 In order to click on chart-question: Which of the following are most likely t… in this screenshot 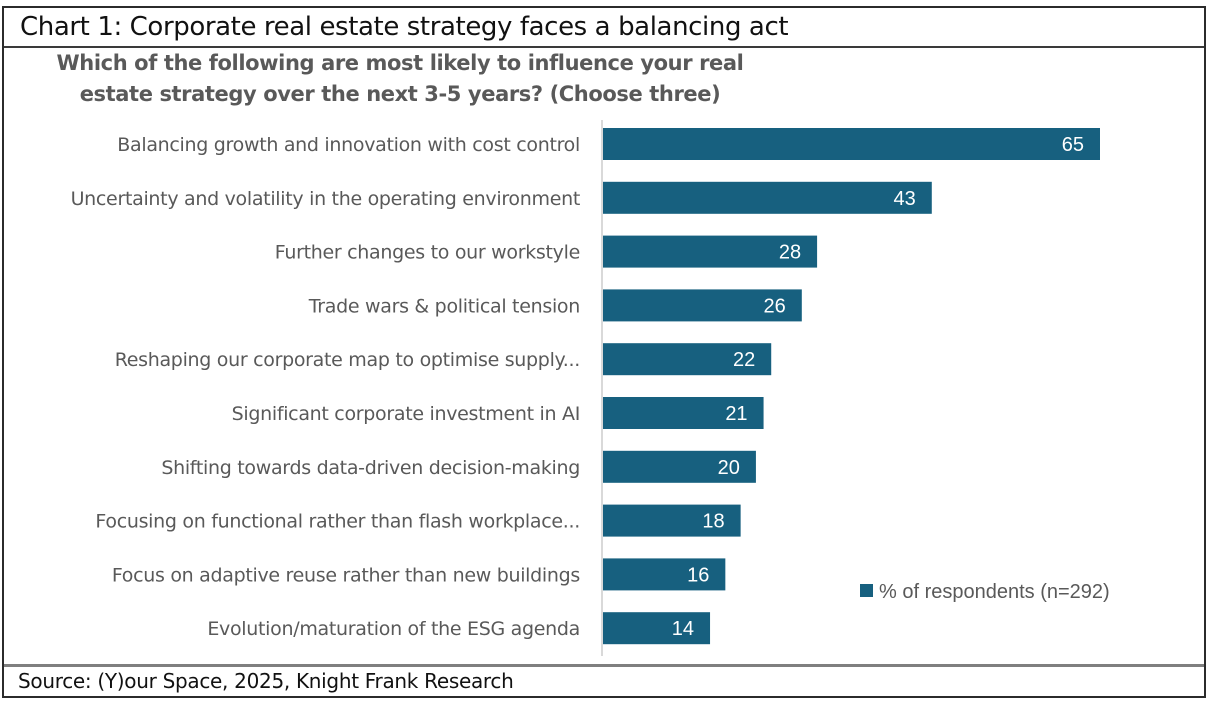, I will do `click(400, 79)`.